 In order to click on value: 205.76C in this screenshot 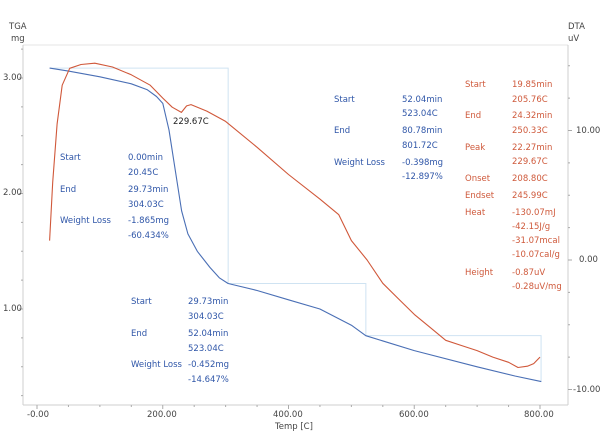, I will do `click(530, 100)`.